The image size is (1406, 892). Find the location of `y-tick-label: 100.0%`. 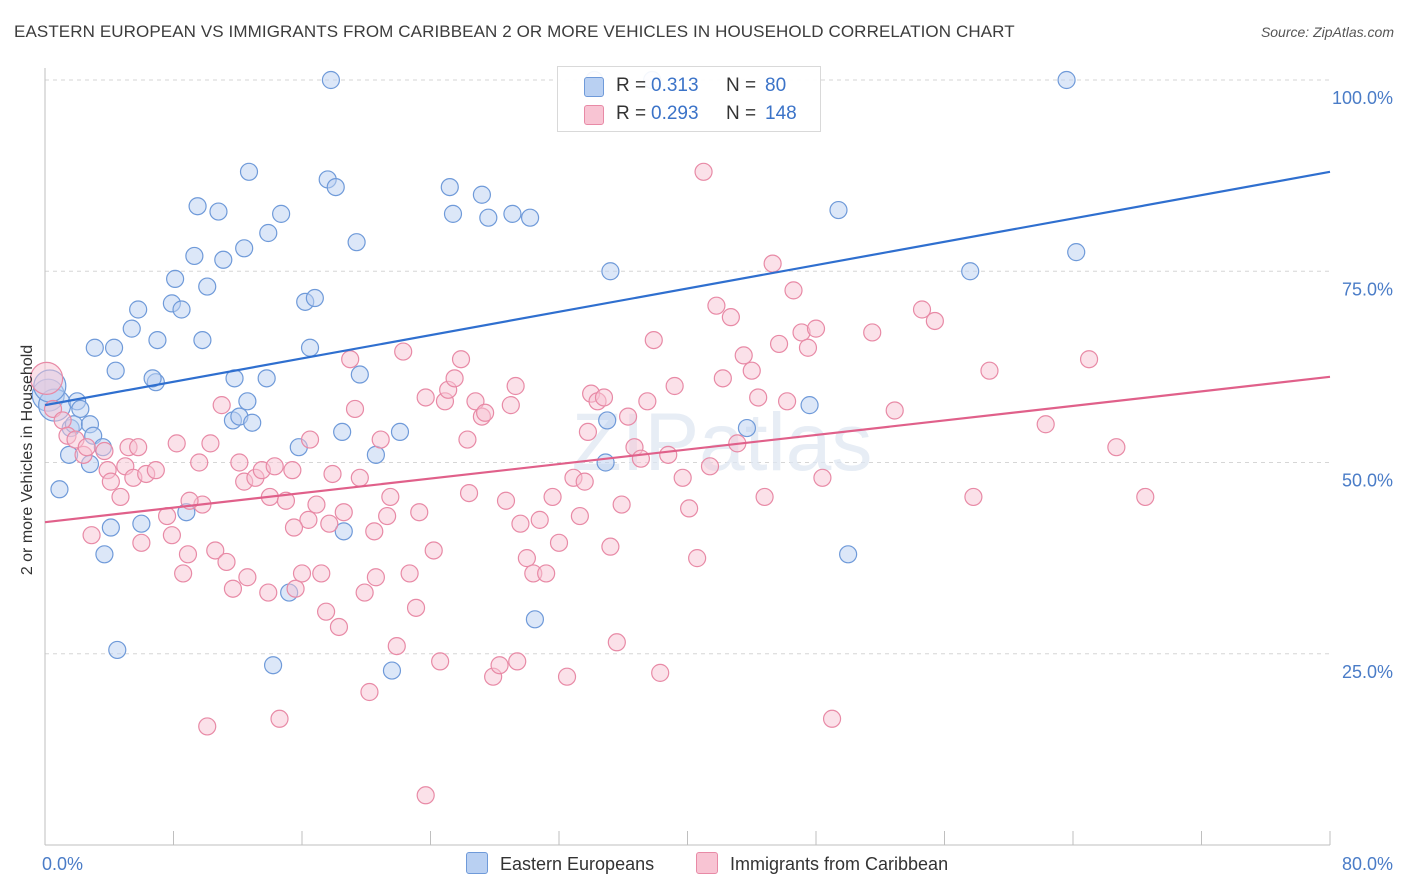

y-tick-label: 100.0% is located at coordinates (1362, 98).